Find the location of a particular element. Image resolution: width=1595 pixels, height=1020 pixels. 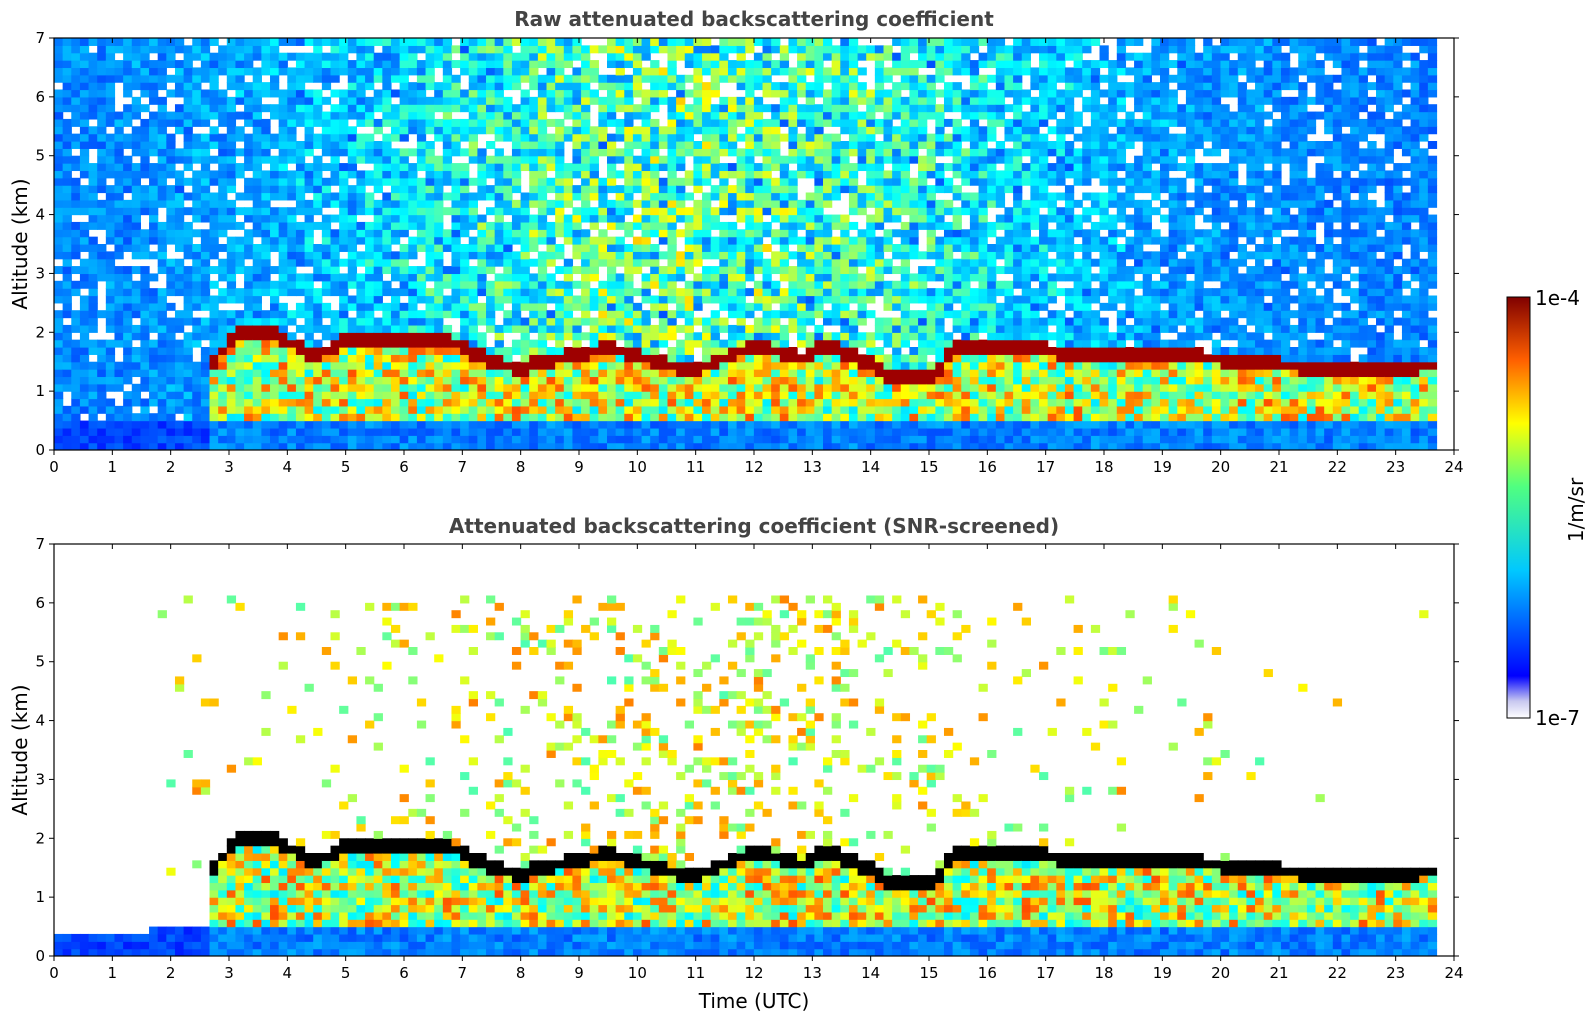

colorbar: 1e-4 1e-7 1/m/sr is located at coordinates (1547, 508).